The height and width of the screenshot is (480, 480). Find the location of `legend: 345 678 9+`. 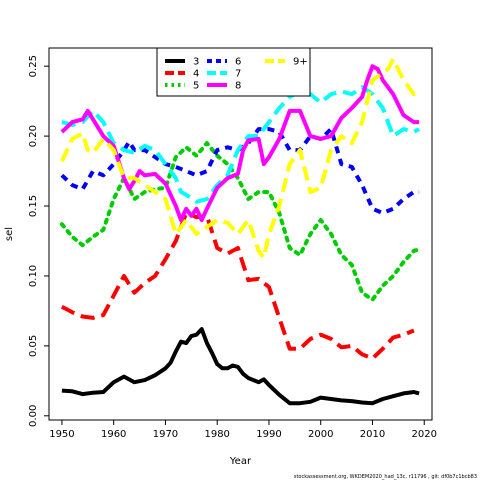

legend: 345 678 9+ is located at coordinates (233, 72).